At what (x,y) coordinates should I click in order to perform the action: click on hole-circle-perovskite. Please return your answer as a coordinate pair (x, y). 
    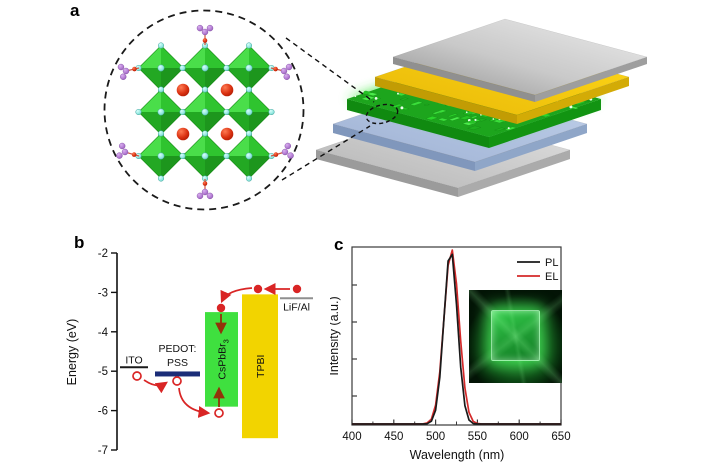
    Looking at the image, I should click on (219, 413).